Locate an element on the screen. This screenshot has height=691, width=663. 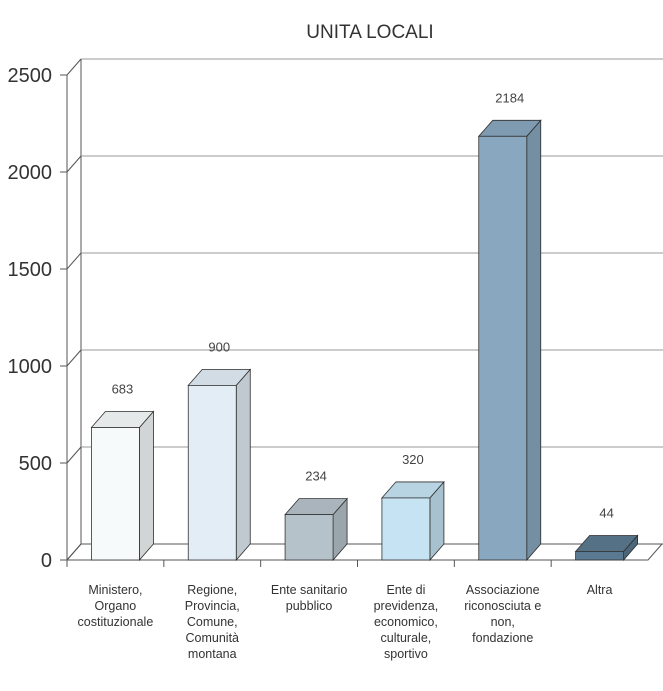
y-tick-label: 2000 is located at coordinates (30, 173).